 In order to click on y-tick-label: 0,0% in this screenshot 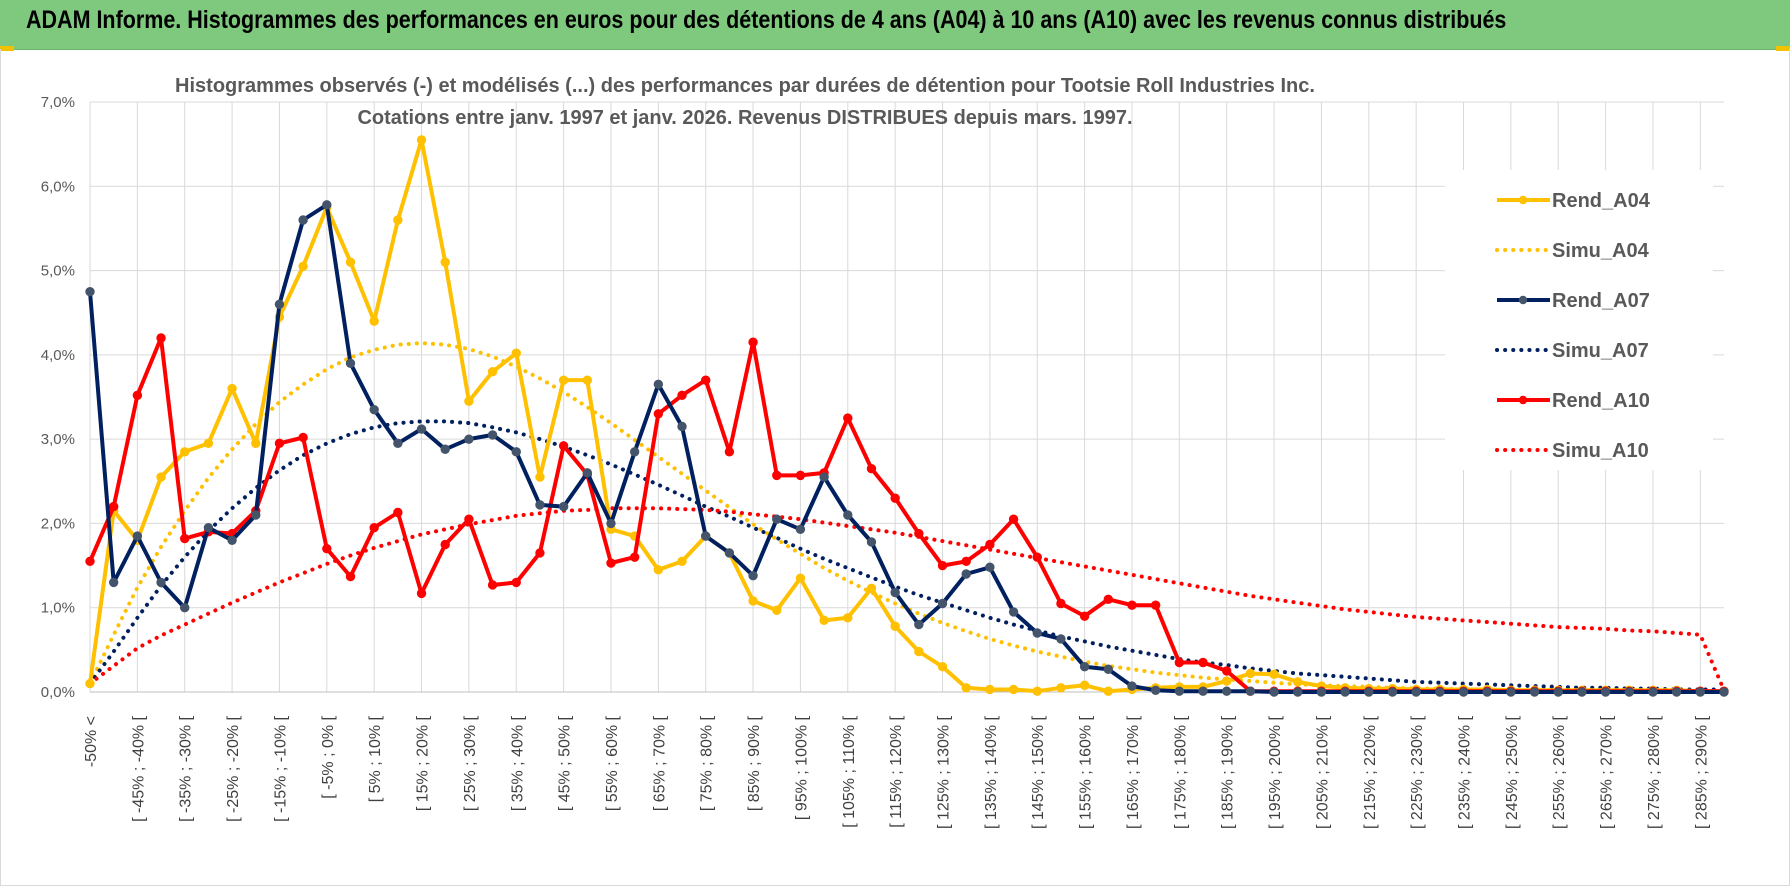, I will do `click(58, 692)`.